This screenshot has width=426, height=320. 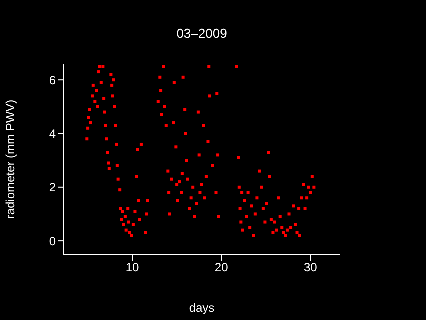 I want to click on chart-title: 03–2009, so click(x=202, y=33).